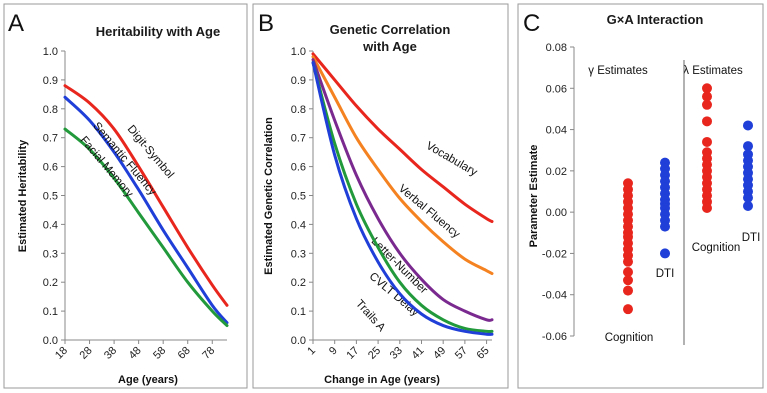 This screenshot has height=393, width=767. Describe the element at coordinates (135, 353) in the screenshot. I see `panel-a-x-tick-label: 48` at that location.